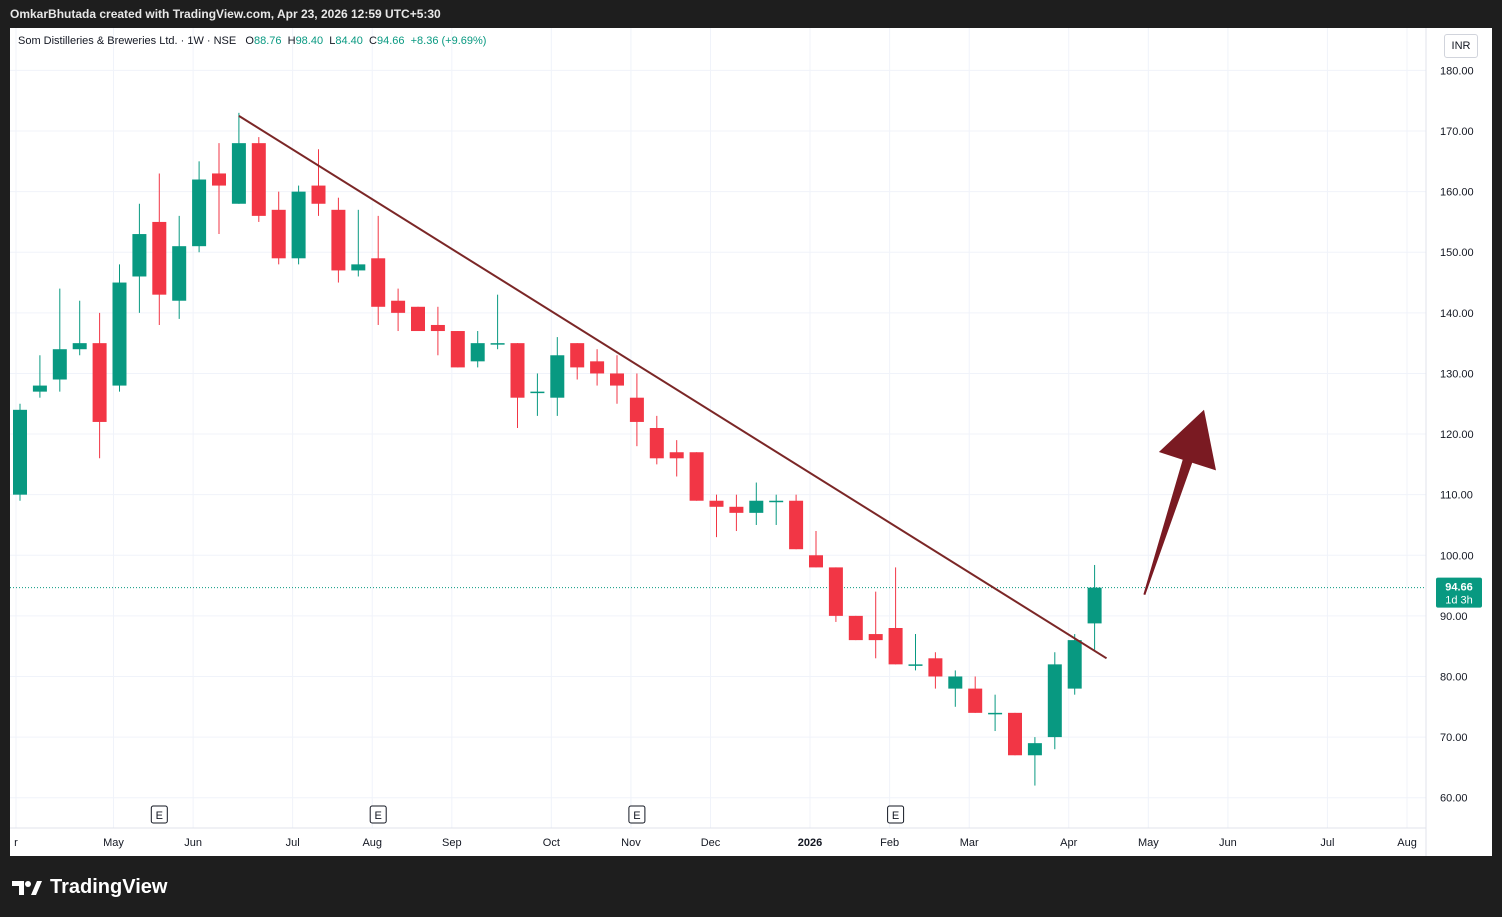 The image size is (1502, 917). Describe the element at coordinates (1454, 617) in the screenshot. I see `y-tick-label: 90.00` at that location.